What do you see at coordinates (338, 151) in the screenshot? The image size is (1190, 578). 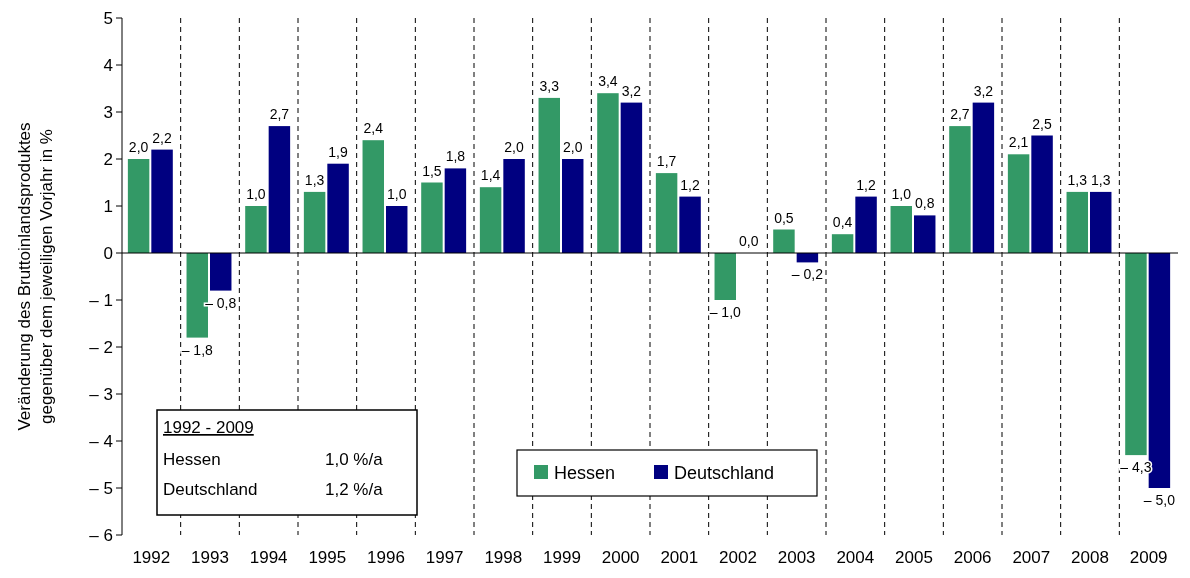 I see `data-label: 1,9` at bounding box center [338, 151].